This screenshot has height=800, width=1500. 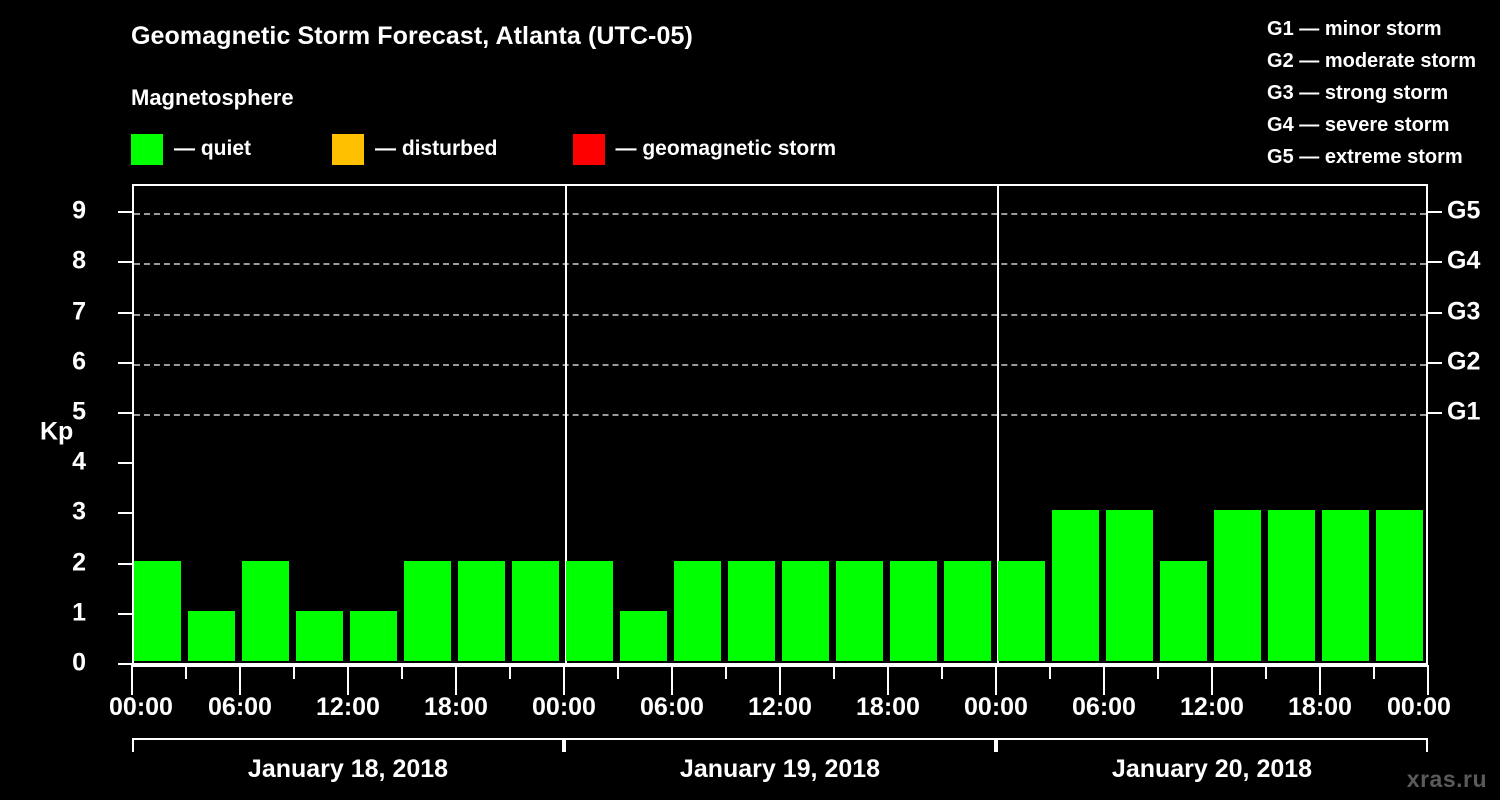 What do you see at coordinates (1435, 212) in the screenshot?
I see `g-axis-tick-G5` at bounding box center [1435, 212].